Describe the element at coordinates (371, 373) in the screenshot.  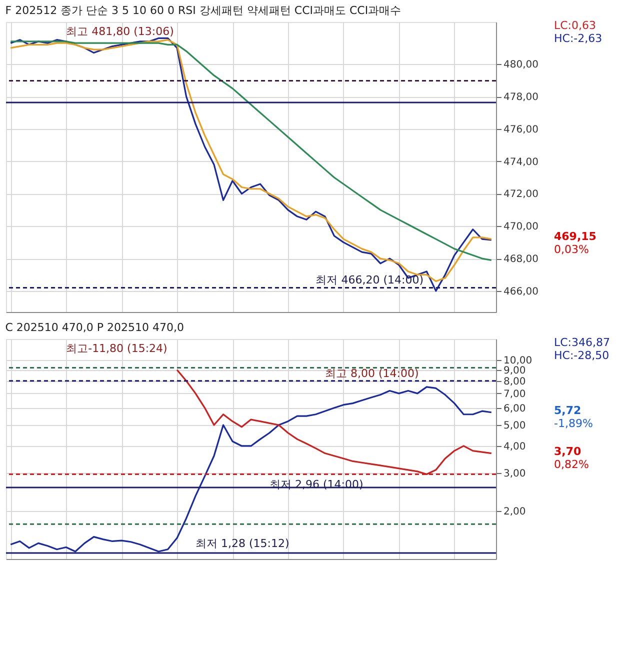
I see `annotation: 최고 8,00 (14:00)` at that location.